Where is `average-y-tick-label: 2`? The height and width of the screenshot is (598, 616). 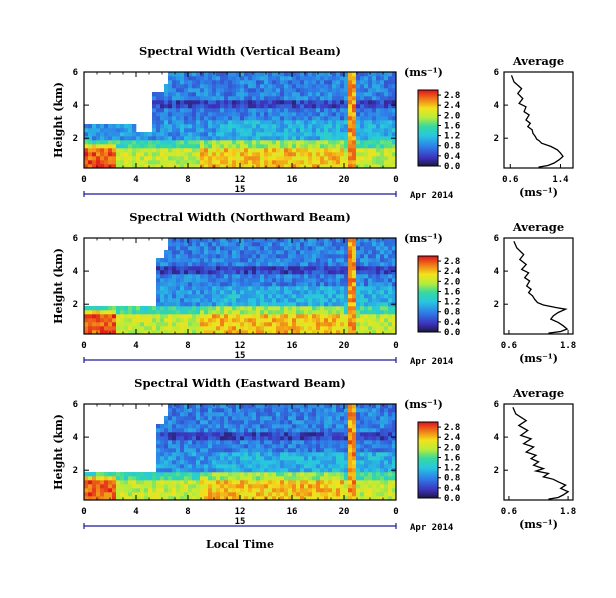
average-y-tick-label: 2 is located at coordinates (496, 139).